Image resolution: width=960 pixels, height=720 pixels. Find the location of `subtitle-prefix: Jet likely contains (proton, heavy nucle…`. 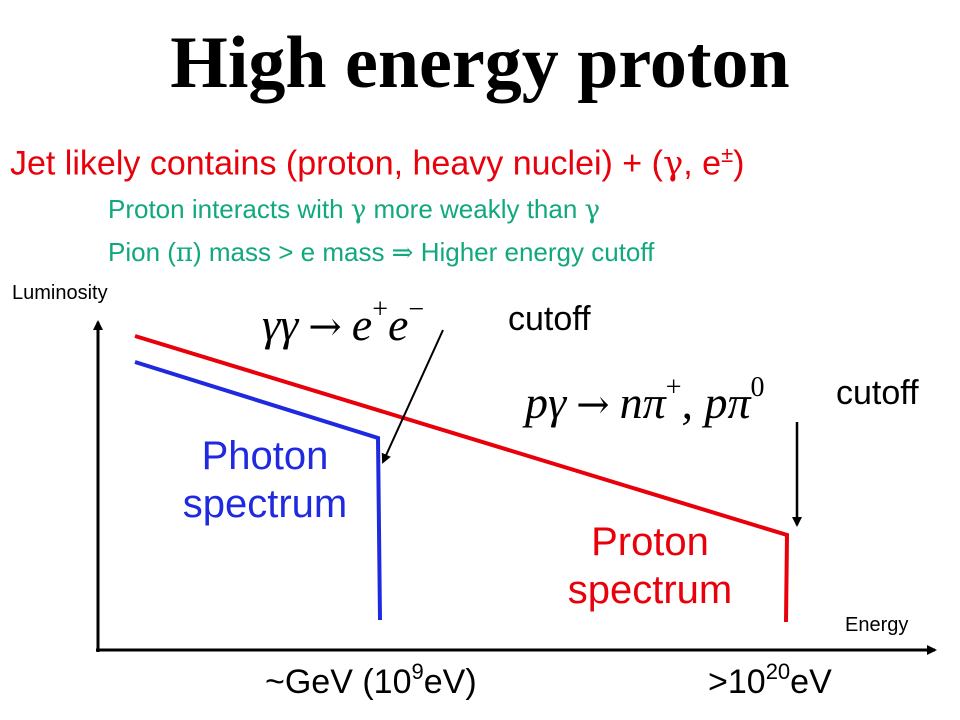

subtitle-prefix: Jet likely contains (proton, heavy nucle… is located at coordinates (336, 163).